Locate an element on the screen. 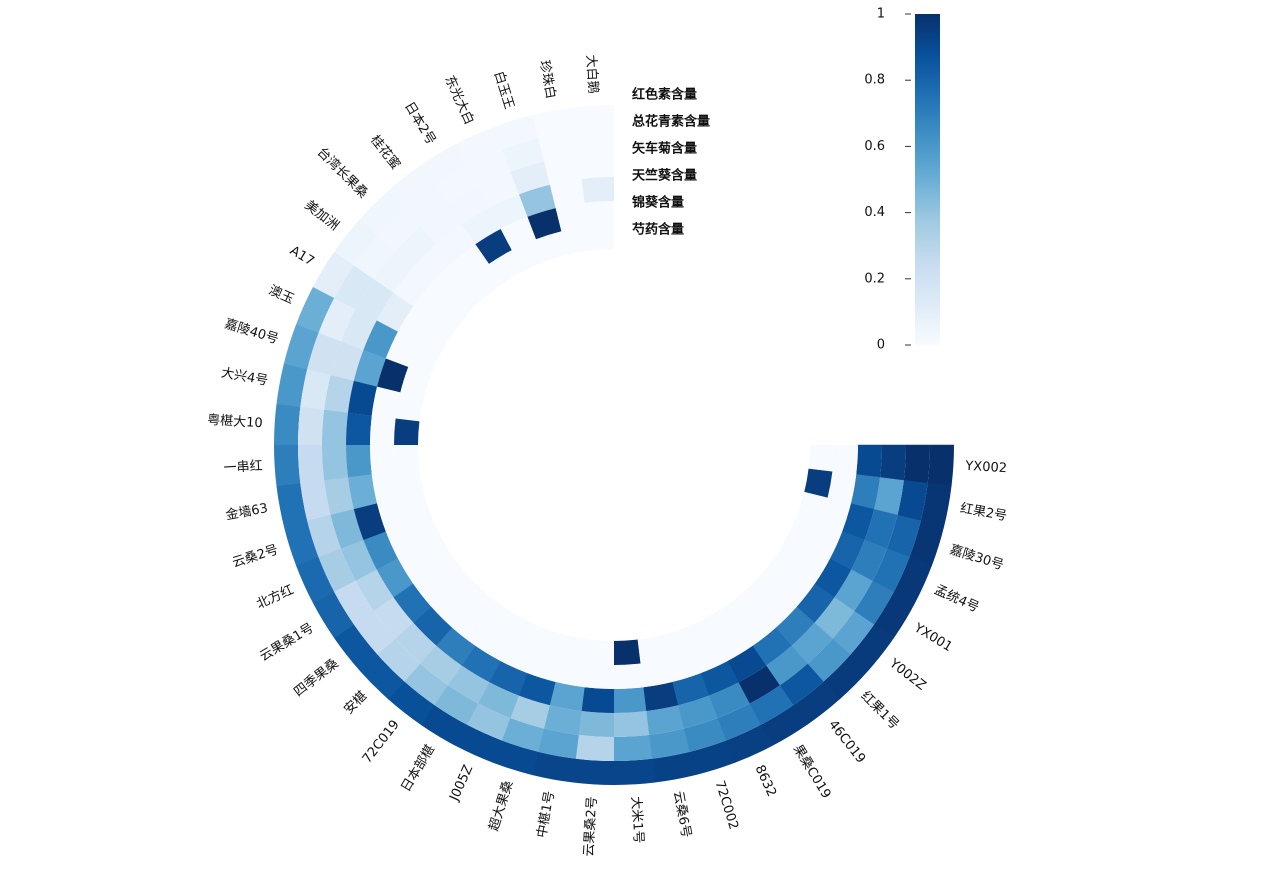 The height and width of the screenshot is (873, 1269). category-label: 珍珠白 is located at coordinates (547, 79).